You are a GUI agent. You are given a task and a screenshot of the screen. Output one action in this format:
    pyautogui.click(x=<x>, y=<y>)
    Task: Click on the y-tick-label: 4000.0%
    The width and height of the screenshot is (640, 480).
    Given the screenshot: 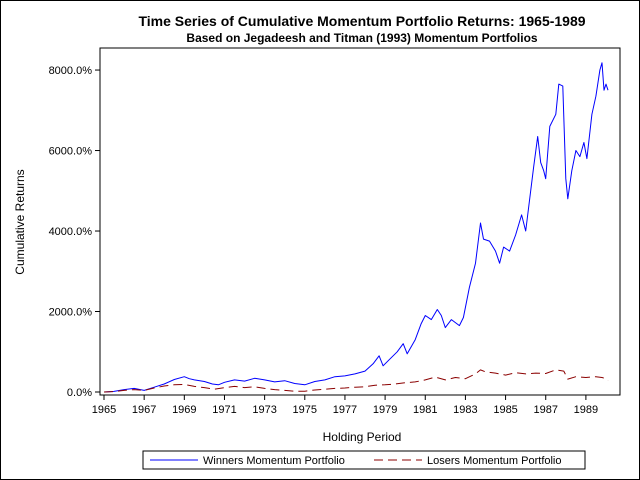 What is the action you would take?
    pyautogui.click(x=71, y=232)
    